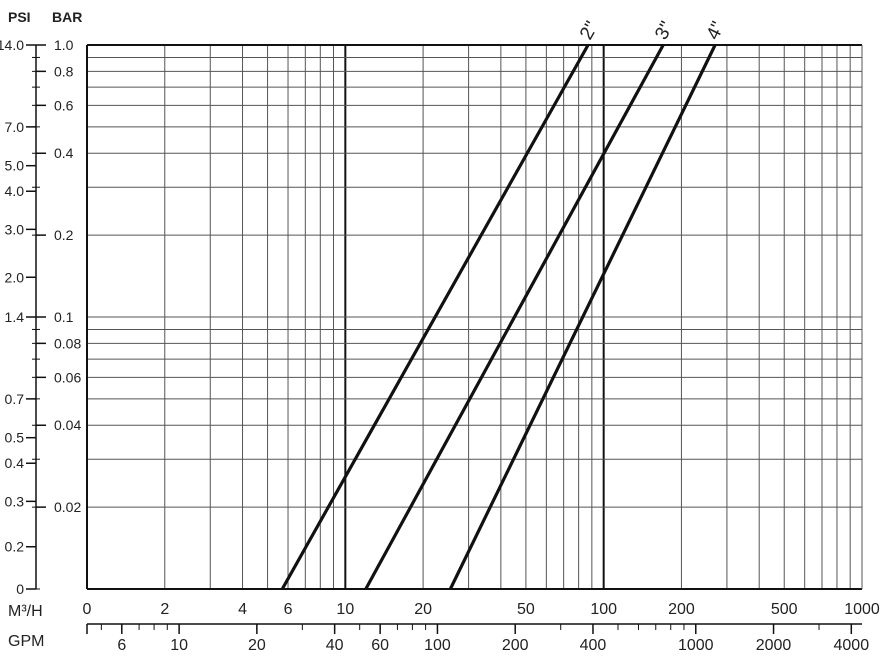 Image resolution: width=894 pixels, height=659 pixels. What do you see at coordinates (20, 589) in the screenshot?
I see `psi-tick-label: 0` at bounding box center [20, 589].